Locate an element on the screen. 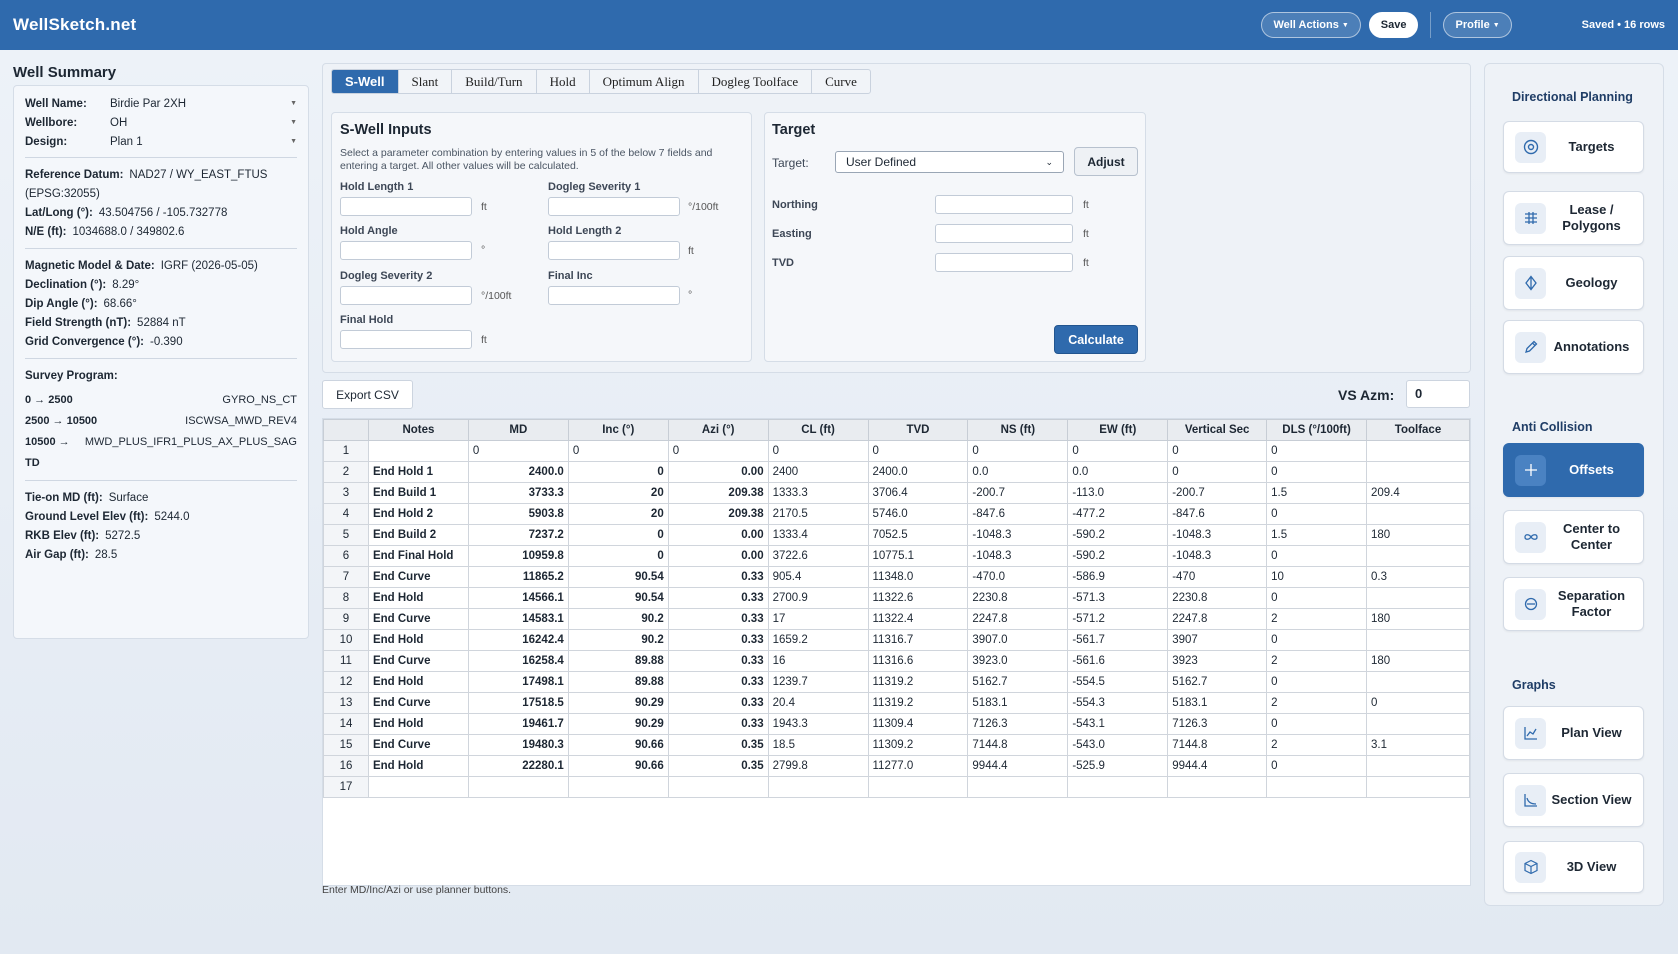 This screenshot has height=954, width=1678. table-cell: 16242.4 is located at coordinates (518, 640).